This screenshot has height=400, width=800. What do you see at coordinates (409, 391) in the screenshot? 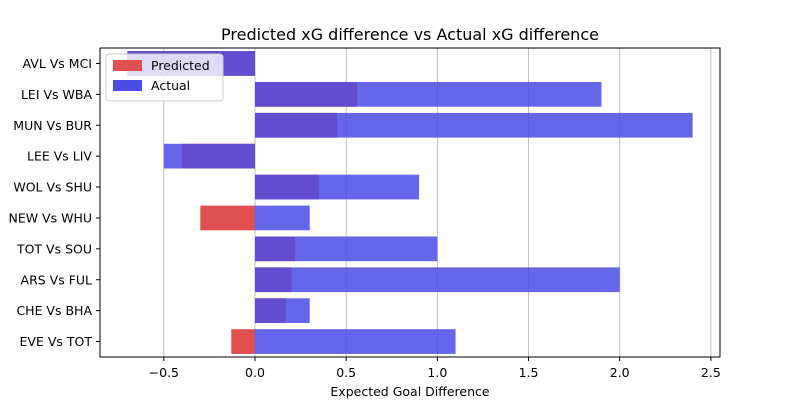
I see `x-axis-label: Expected Goal Difference` at bounding box center [409, 391].